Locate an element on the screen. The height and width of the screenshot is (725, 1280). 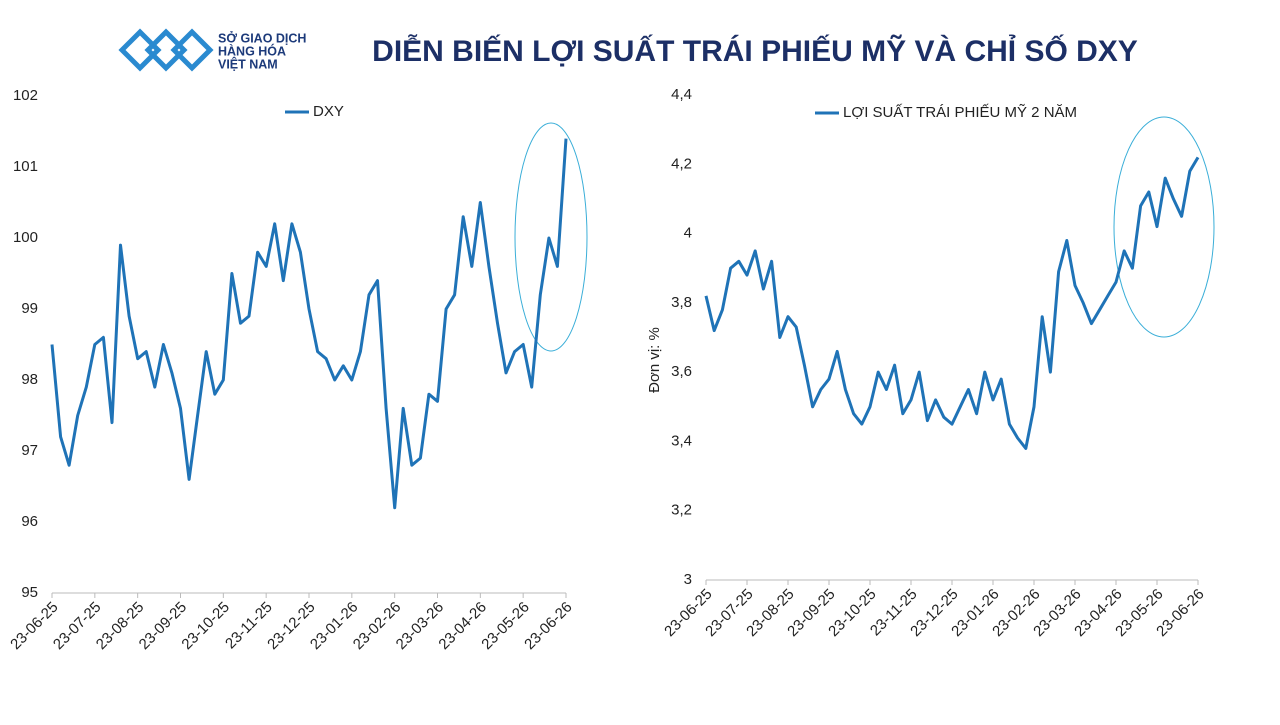
y-tick-label: 3,6 is located at coordinates (681, 371).